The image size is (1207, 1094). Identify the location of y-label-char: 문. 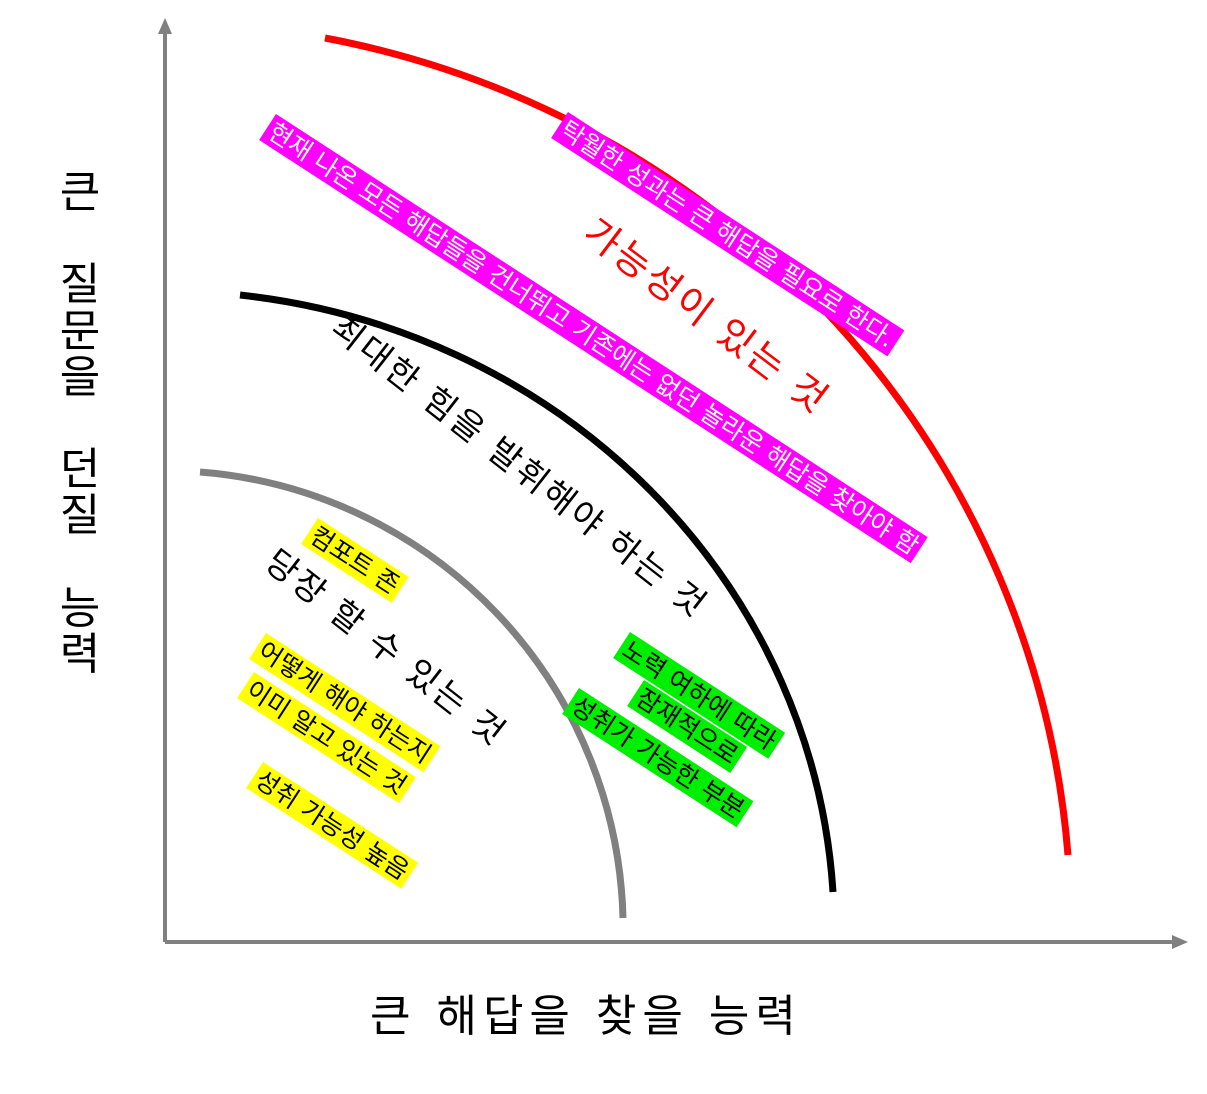
(80, 331).